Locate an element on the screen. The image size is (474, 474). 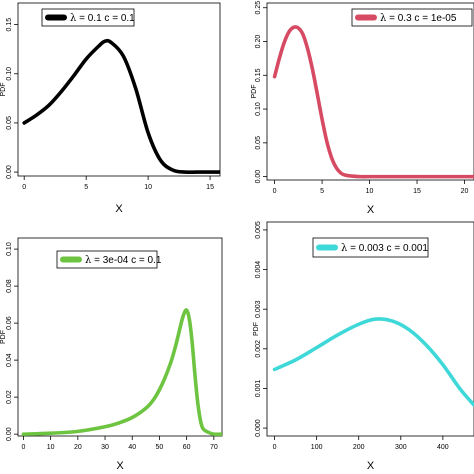
legend-label: λ = 0.1 c = 0.1 is located at coordinates (102, 18).